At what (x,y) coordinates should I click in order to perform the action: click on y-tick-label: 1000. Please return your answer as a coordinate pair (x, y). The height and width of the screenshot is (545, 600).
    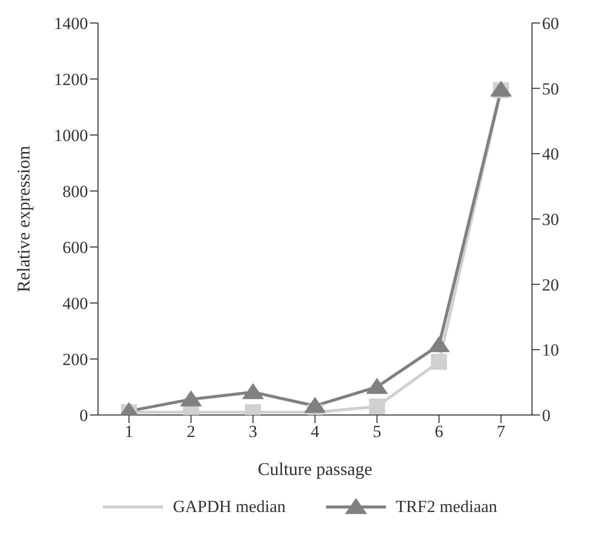
    Looking at the image, I should click on (71, 136).